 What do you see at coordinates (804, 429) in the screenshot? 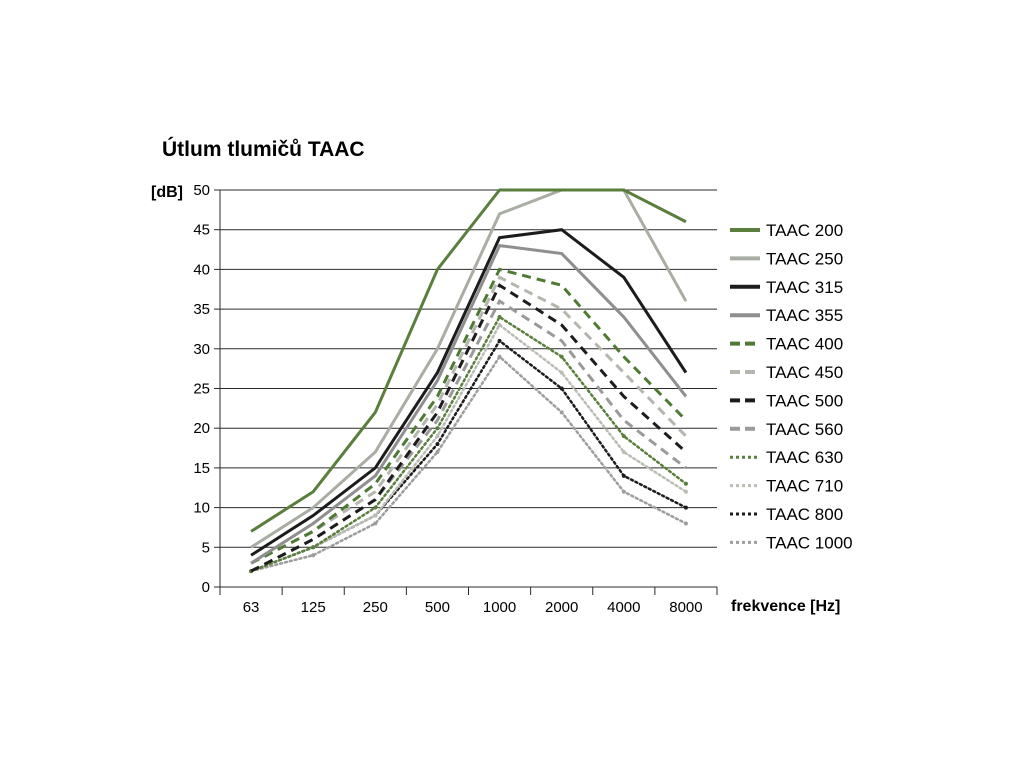
I see `legend-label: TAAC 560` at bounding box center [804, 429].